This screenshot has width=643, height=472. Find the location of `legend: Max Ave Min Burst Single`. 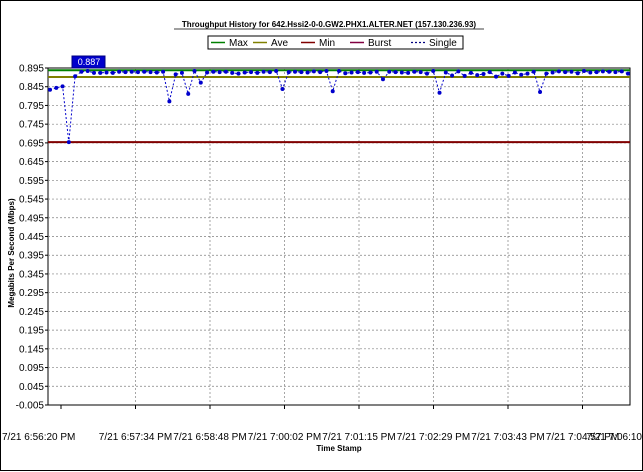

legend: Max Ave Min Burst Single is located at coordinates (335, 42).